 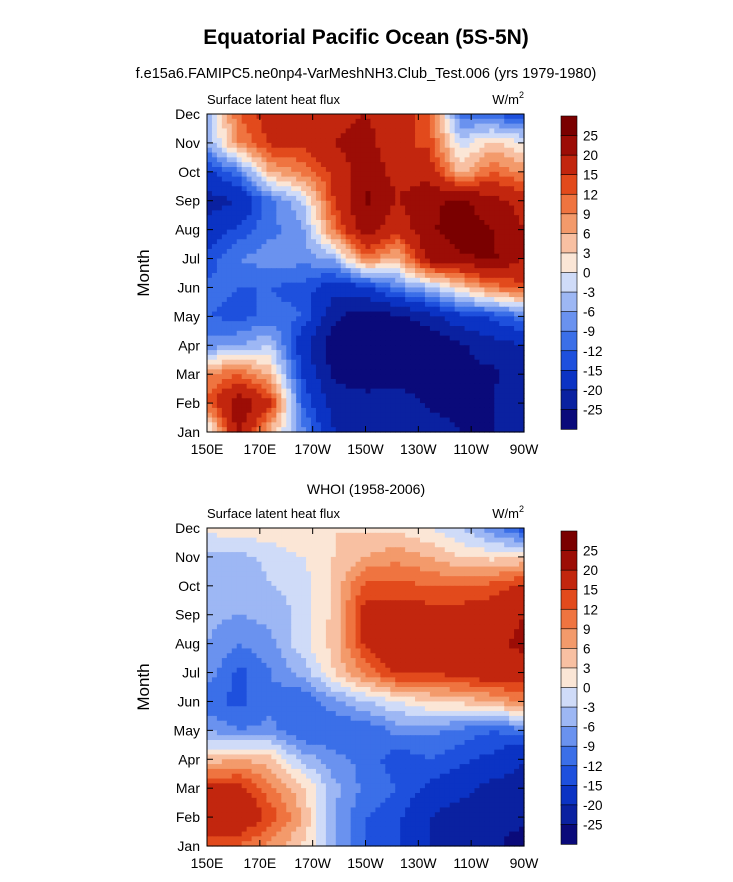 I want to click on x-tick-label: 150W, so click(x=365, y=449).